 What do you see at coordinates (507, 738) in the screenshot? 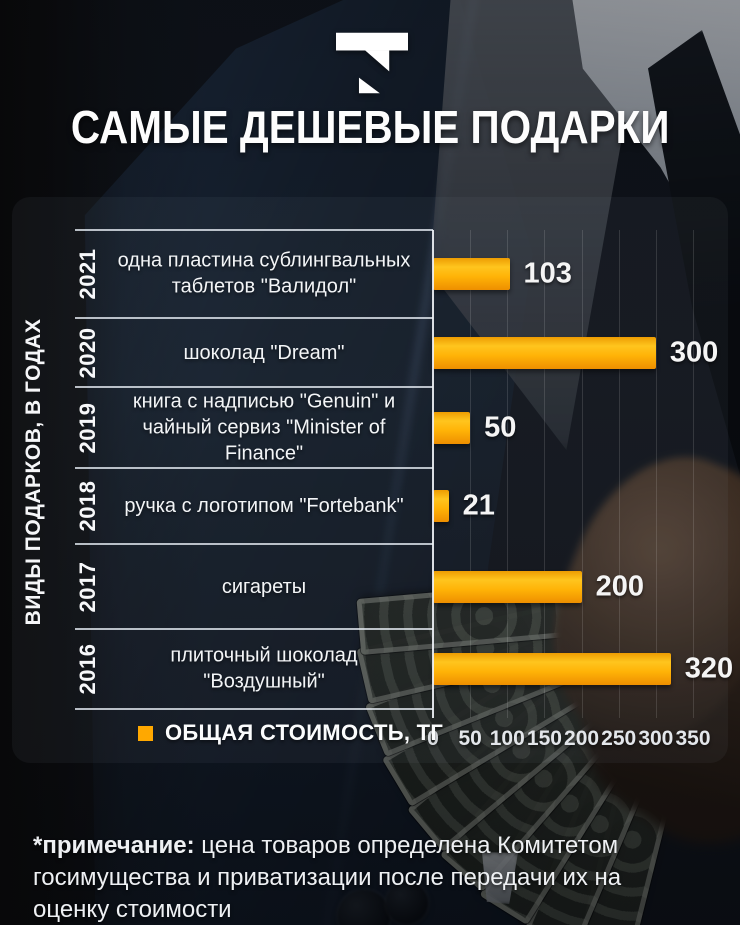
I see `x-tick-label: 100` at bounding box center [507, 738].